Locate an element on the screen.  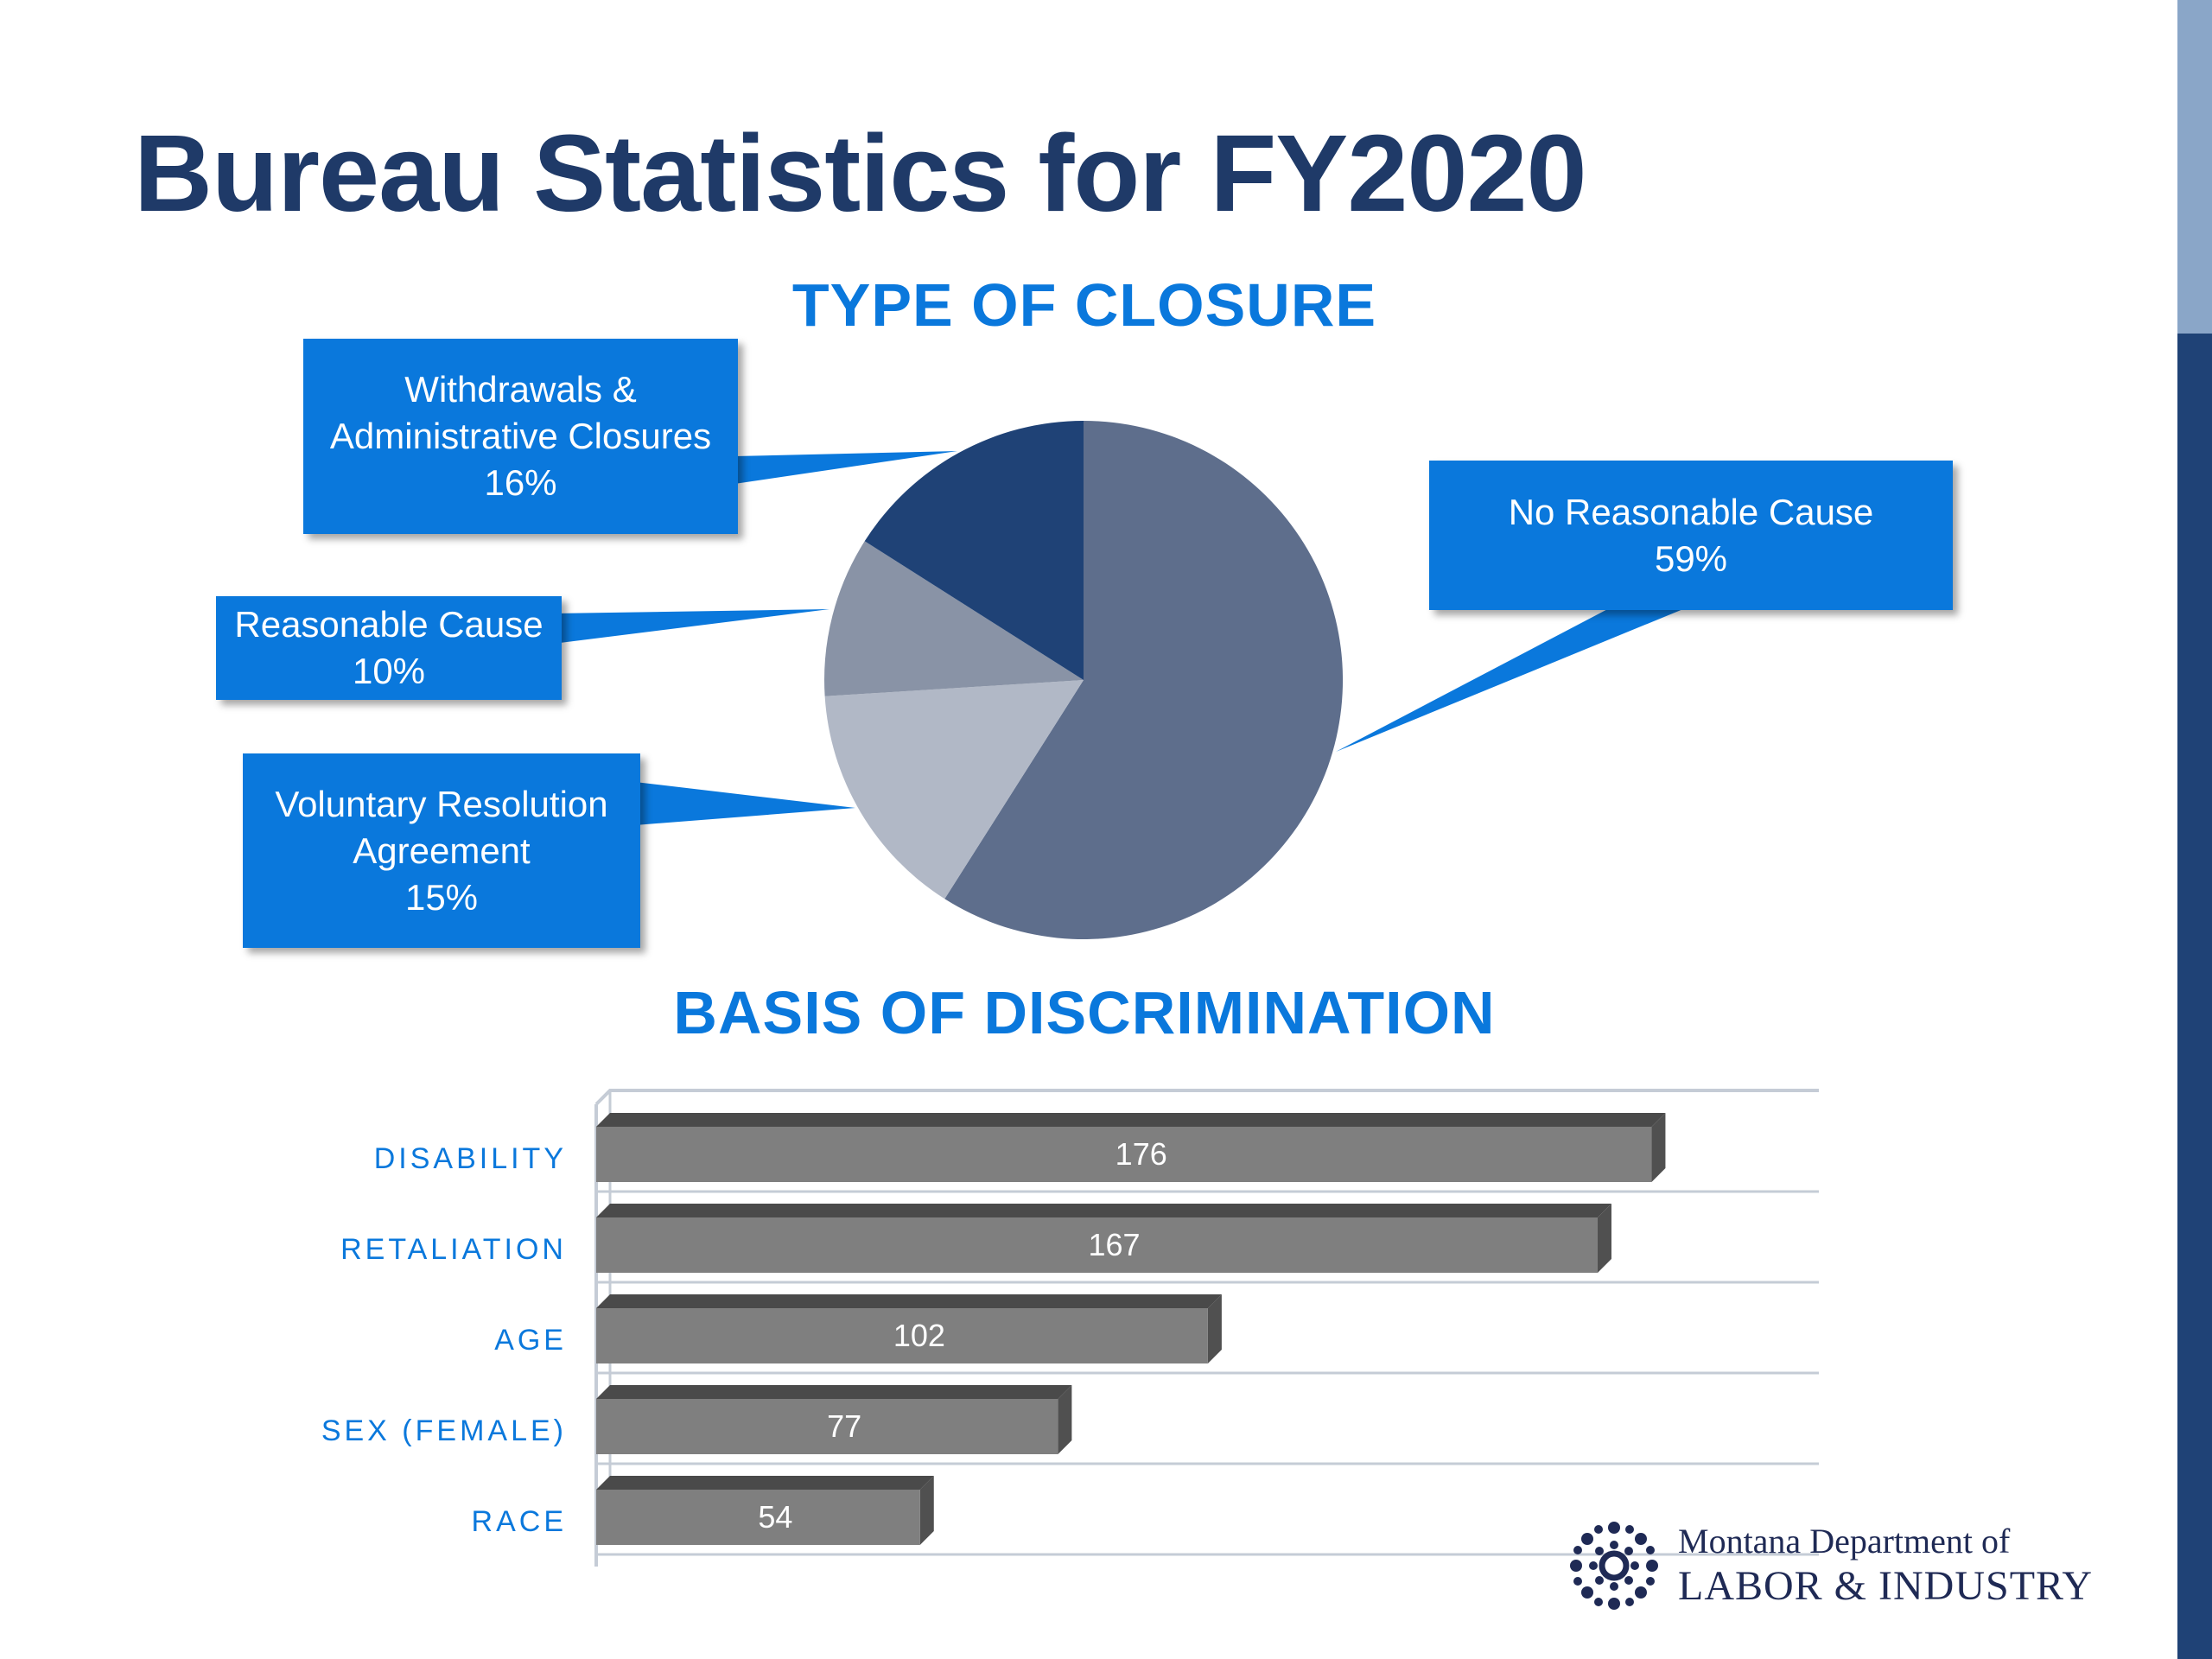
callout-voluntary-resolution: Voluntary Resolution Agreement 15% is located at coordinates (441, 850).